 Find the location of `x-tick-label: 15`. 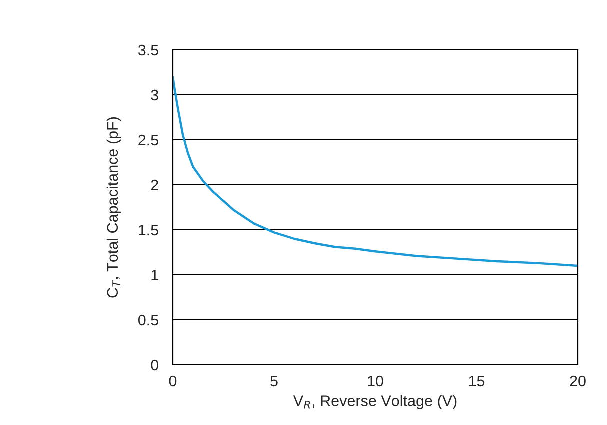

x-tick-label: 15 is located at coordinates (477, 381).